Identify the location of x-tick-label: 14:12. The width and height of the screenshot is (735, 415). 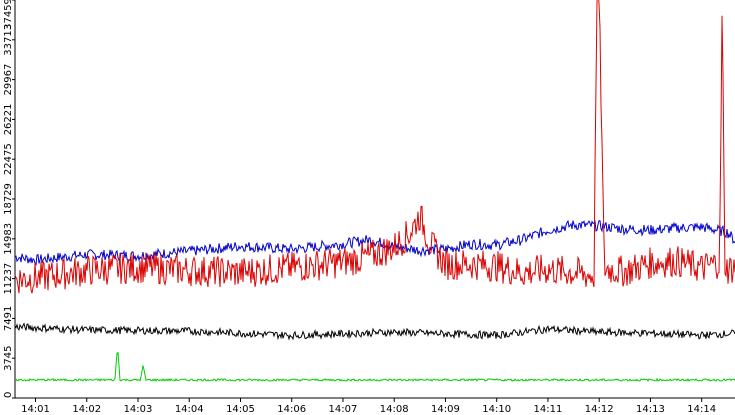
(599, 409).